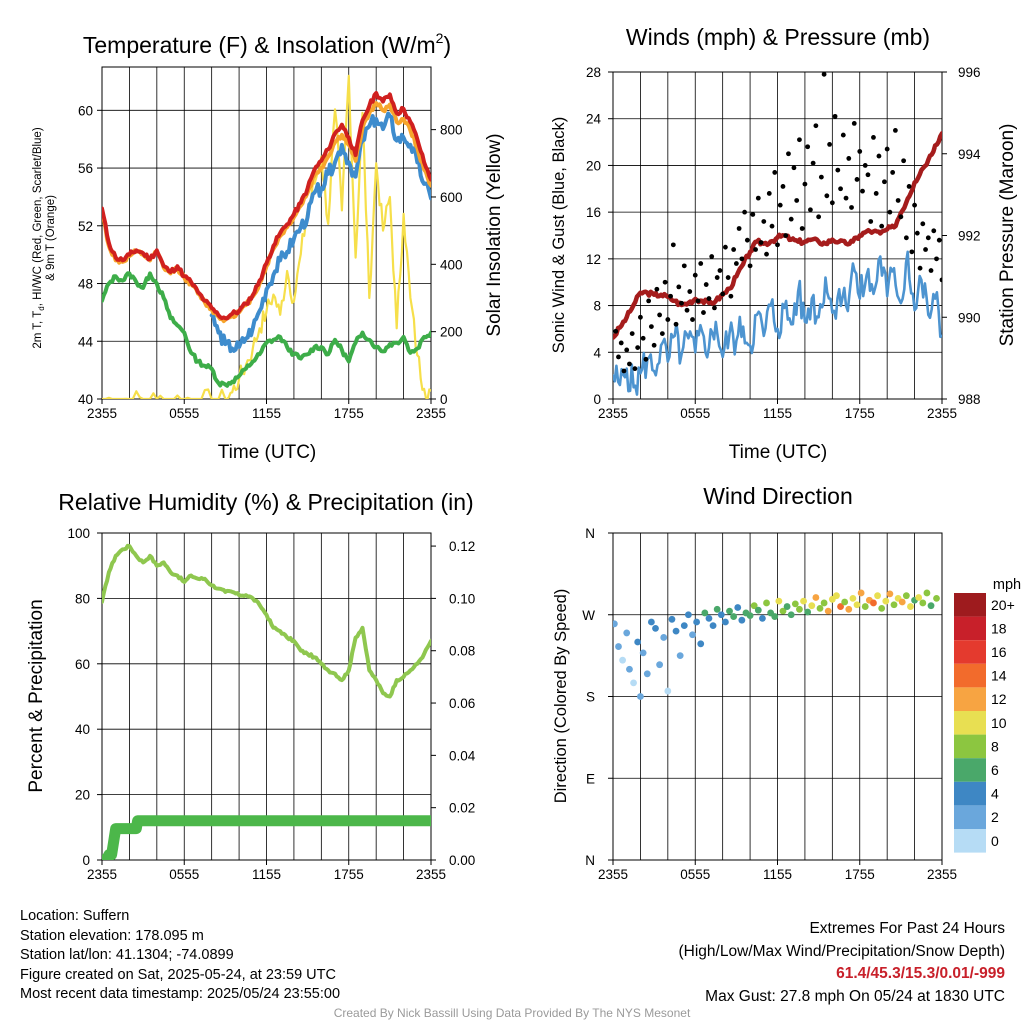  What do you see at coordinates (267, 44) in the screenshot?
I see `temperature-title: Temperature (F) & Insolation (W/m2)` at bounding box center [267, 44].